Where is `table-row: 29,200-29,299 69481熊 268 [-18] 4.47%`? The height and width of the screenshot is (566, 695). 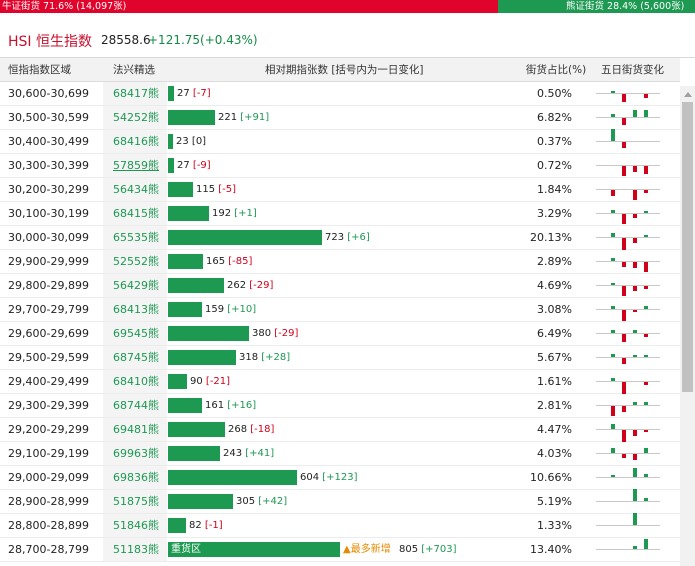
table-row: 29,200-29,299 69481熊 268 [-18] 4.47% is located at coordinates (340, 430).